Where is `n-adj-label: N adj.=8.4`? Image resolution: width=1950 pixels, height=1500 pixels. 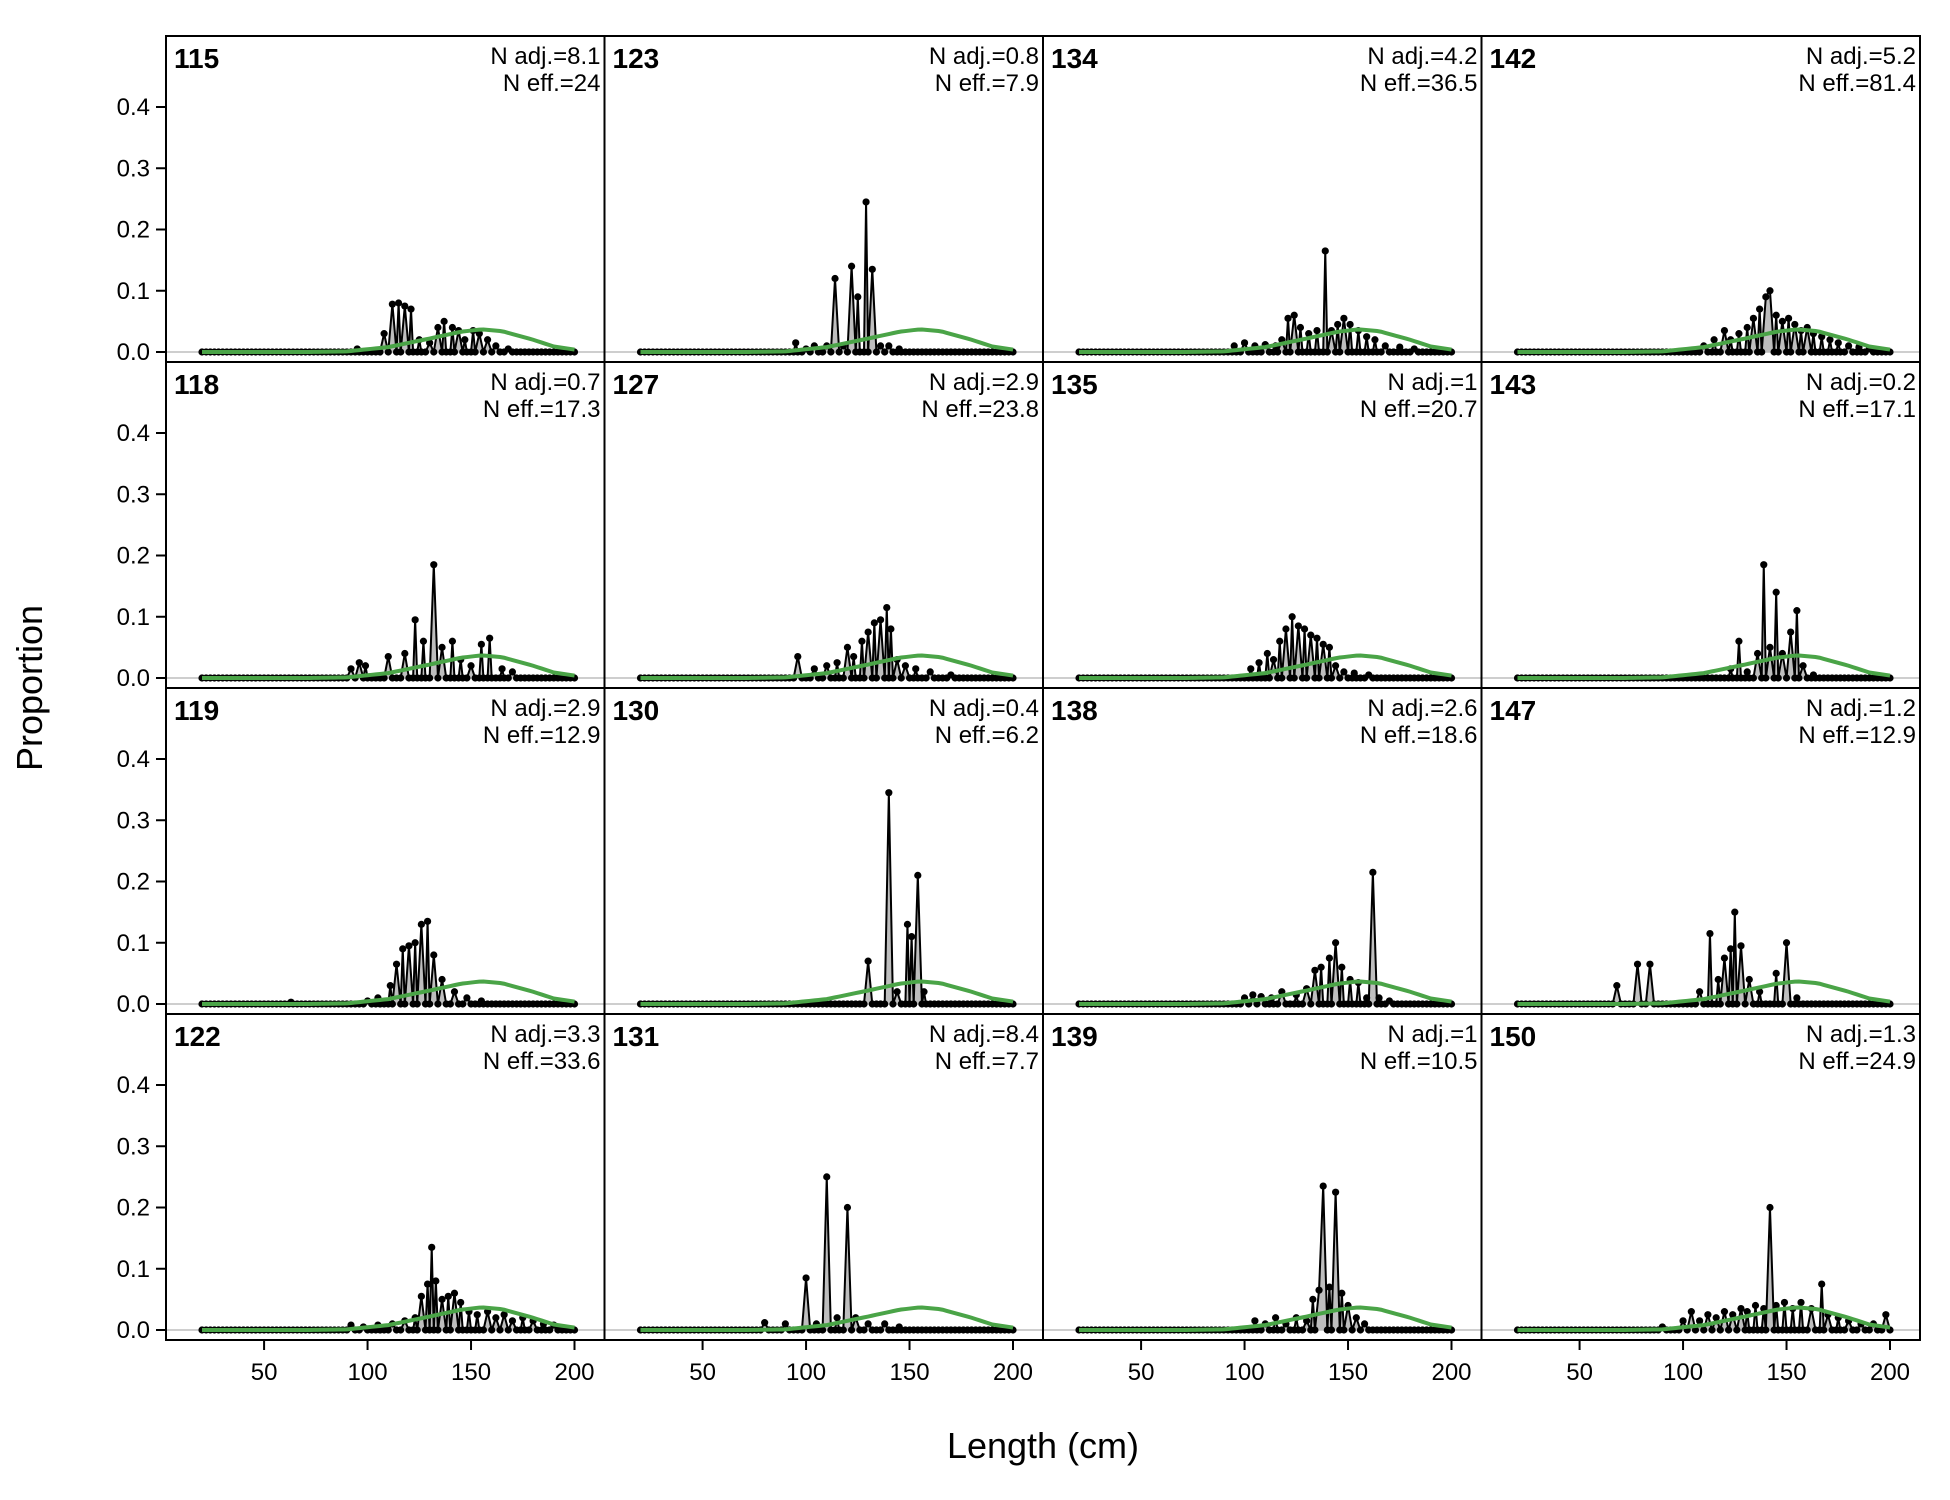 n-adj-label: N adj.=8.4 is located at coordinates (984, 1034).